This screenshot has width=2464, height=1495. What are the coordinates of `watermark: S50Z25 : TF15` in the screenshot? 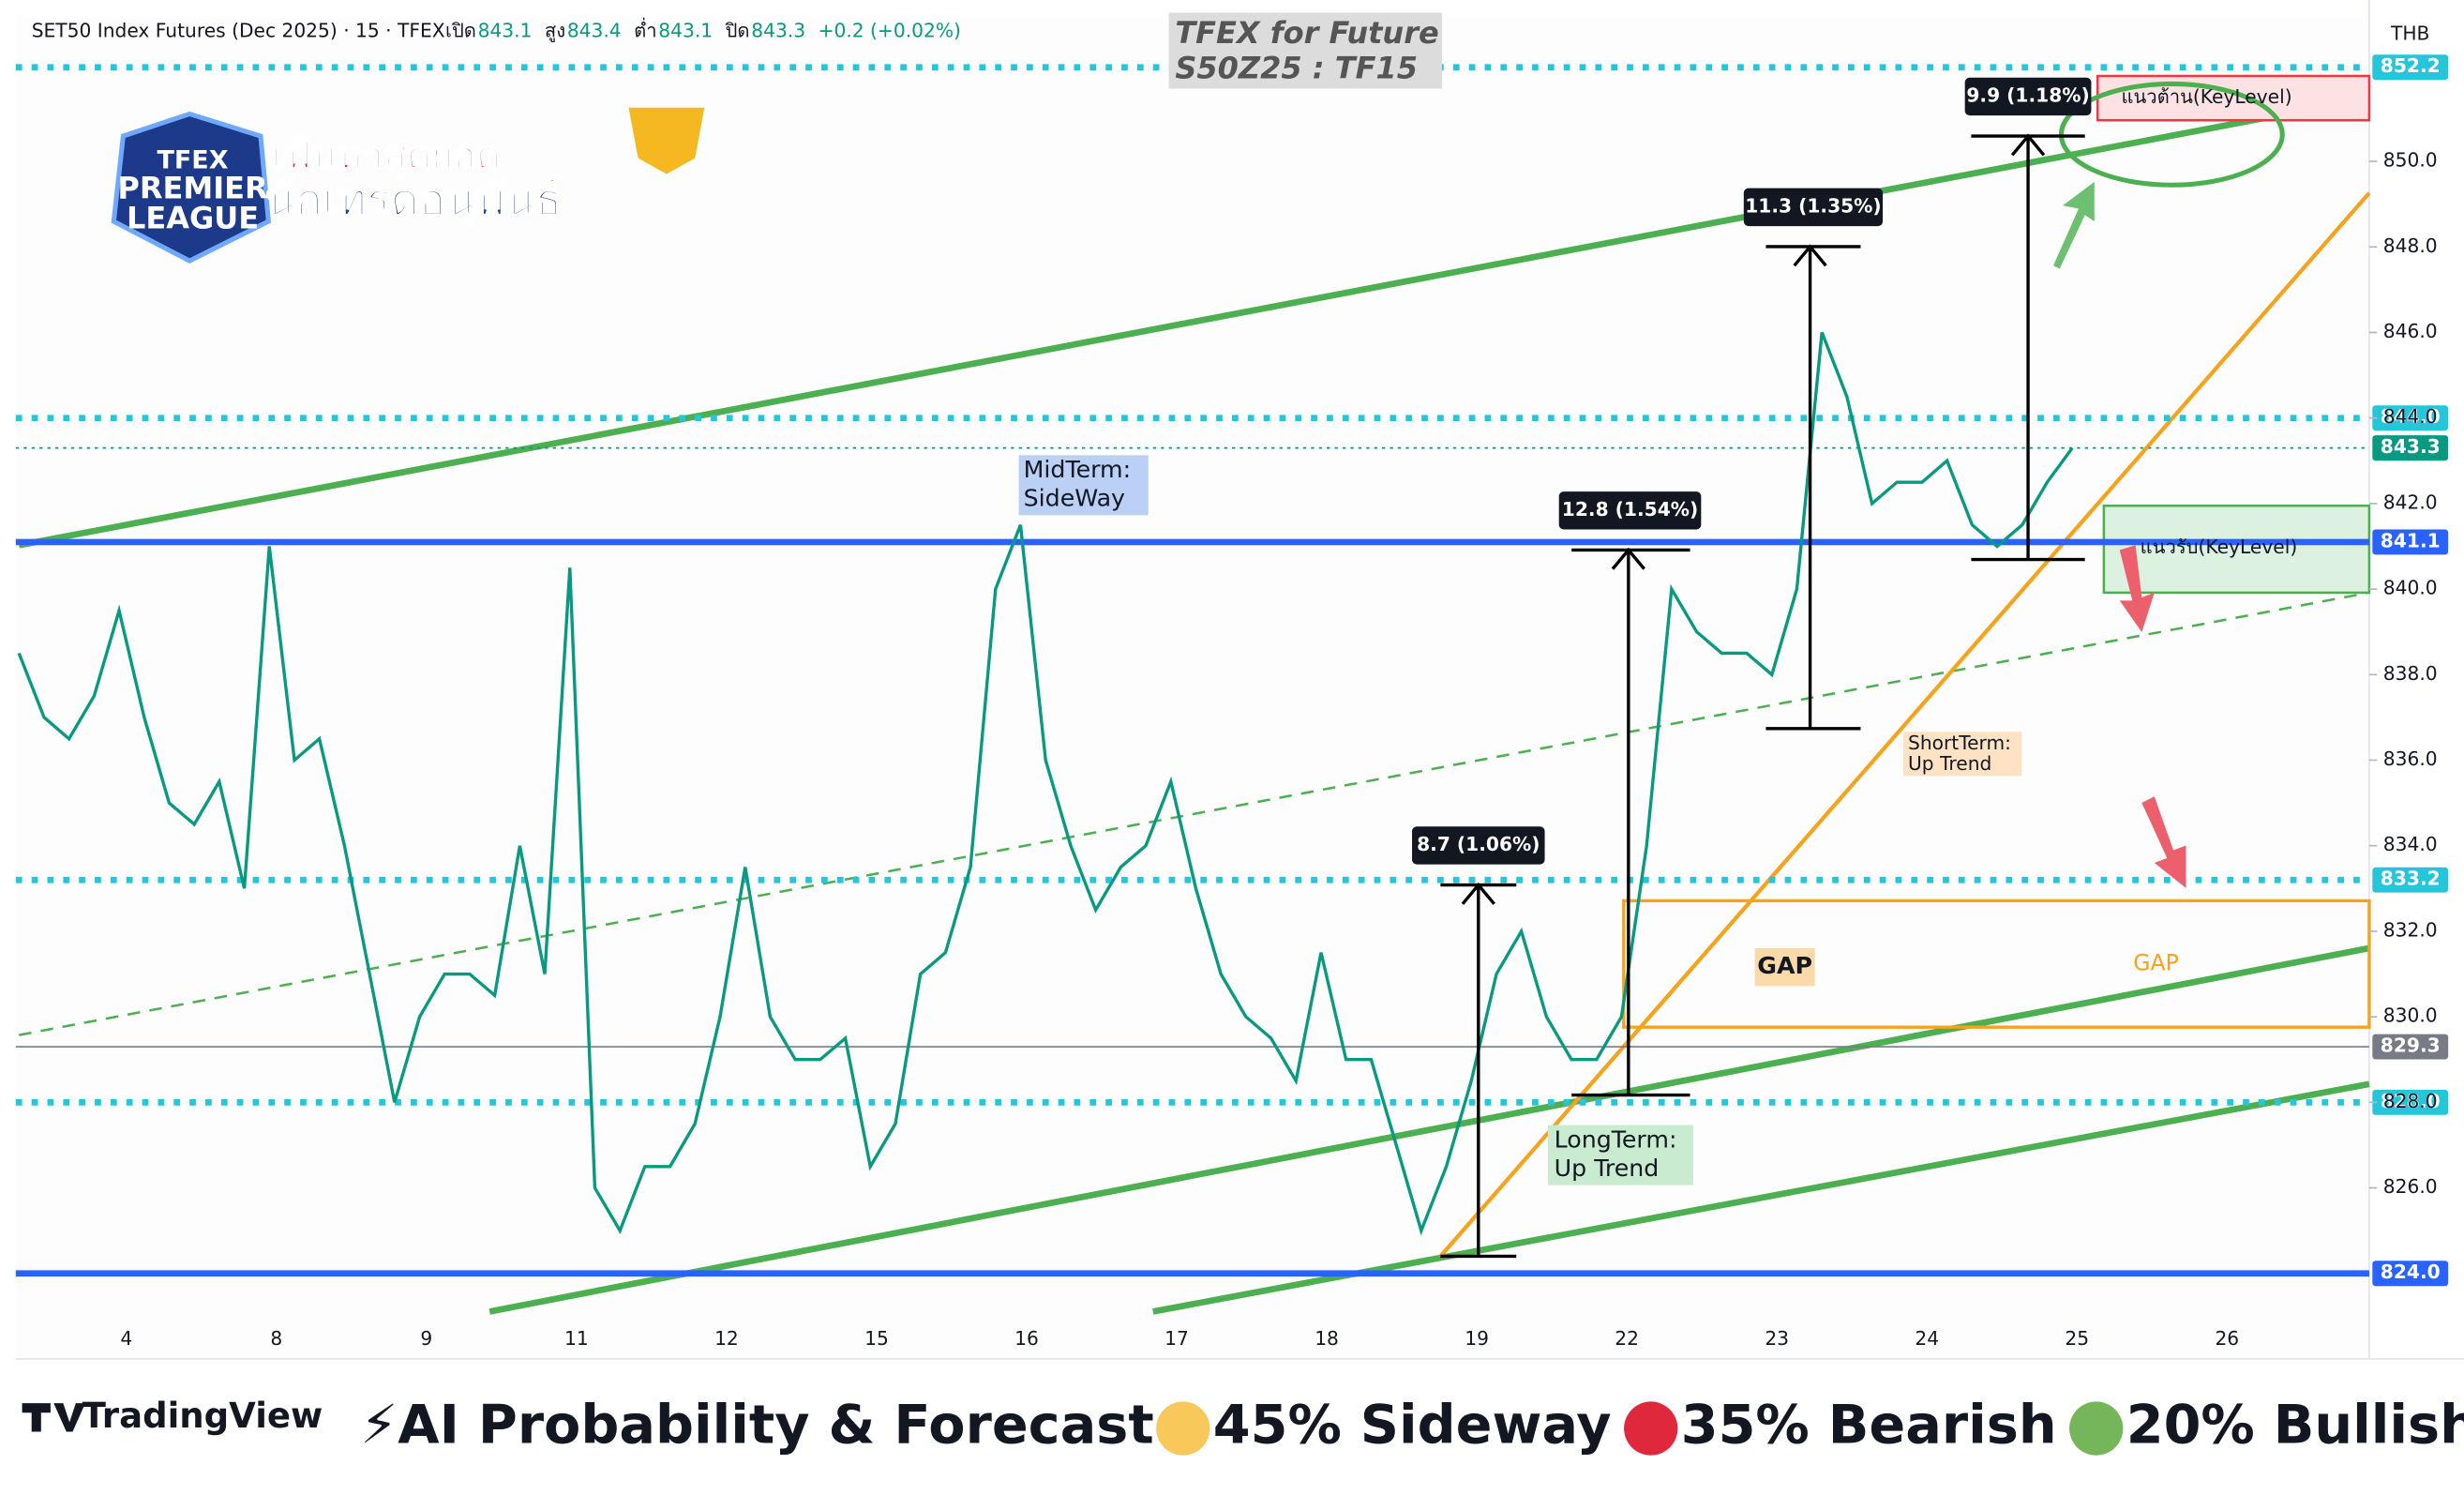 It's located at (1296, 67).